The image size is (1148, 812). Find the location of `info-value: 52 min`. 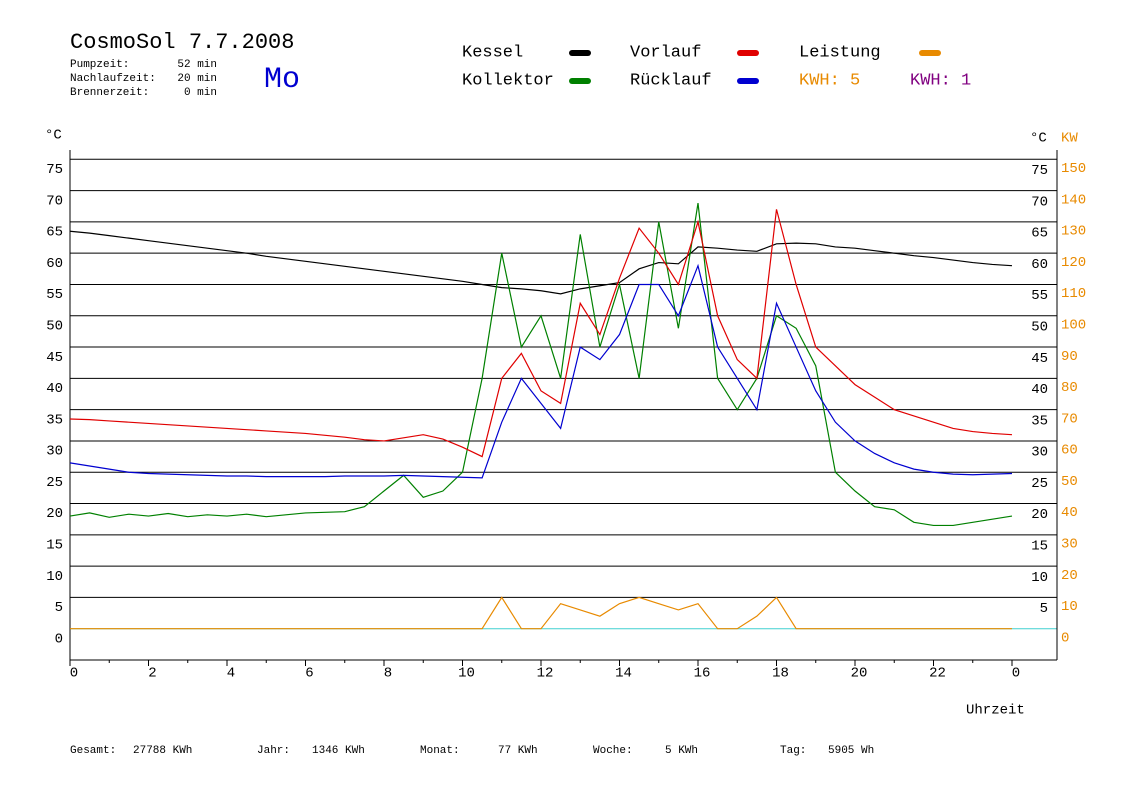

info-value: 52 min is located at coordinates (197, 65).